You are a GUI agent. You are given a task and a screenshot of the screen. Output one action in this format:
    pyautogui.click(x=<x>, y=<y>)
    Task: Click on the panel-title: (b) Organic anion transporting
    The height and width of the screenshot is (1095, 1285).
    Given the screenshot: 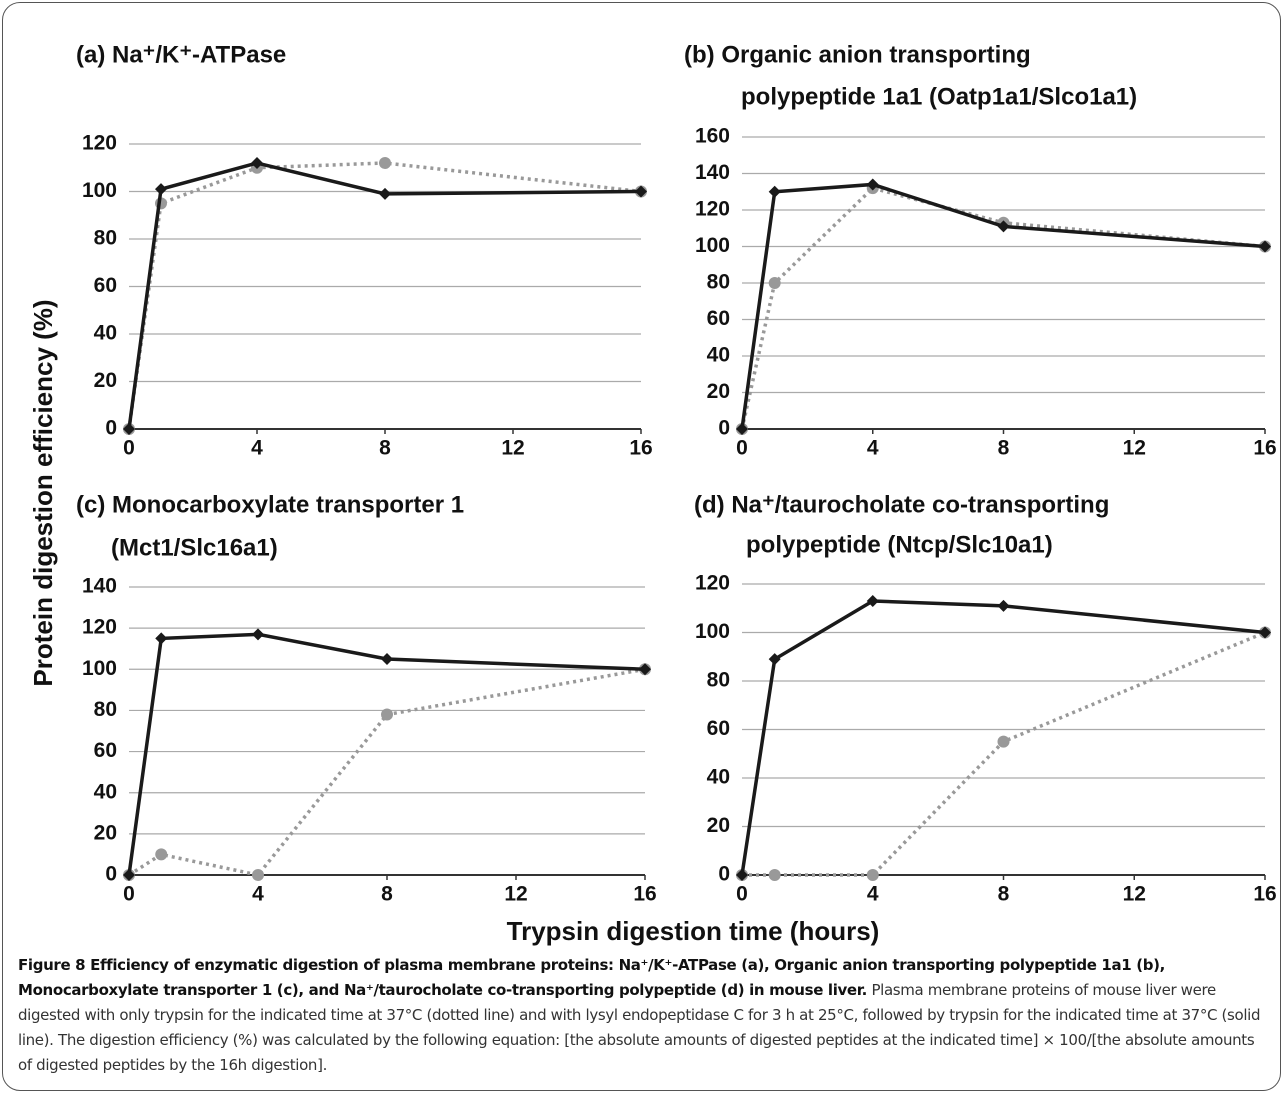 What is the action you would take?
    pyautogui.click(x=857, y=54)
    